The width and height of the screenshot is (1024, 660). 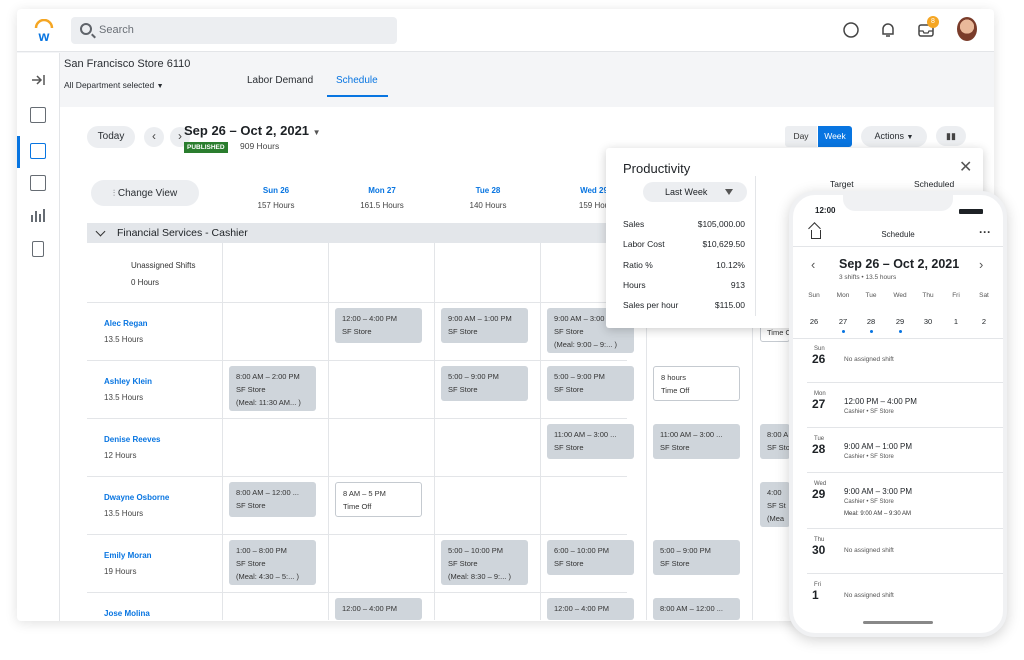 What do you see at coordinates (905, 450) in the screenshot?
I see `mobile-day-row: Tue 28 9:00 AM – 1:00 PM Cashier • SF Store` at bounding box center [905, 450].